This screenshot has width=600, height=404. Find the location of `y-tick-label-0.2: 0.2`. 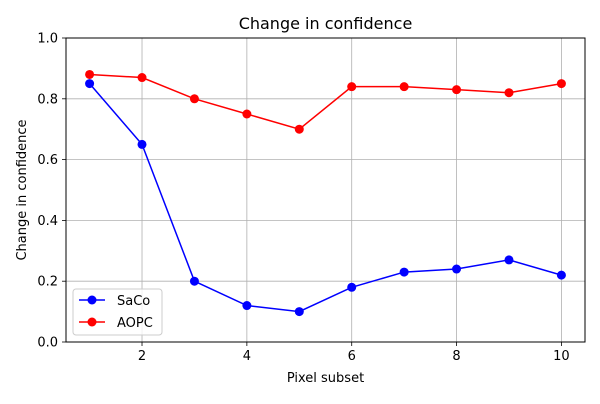

y-tick-label-0.2: 0.2 is located at coordinates (47, 282).